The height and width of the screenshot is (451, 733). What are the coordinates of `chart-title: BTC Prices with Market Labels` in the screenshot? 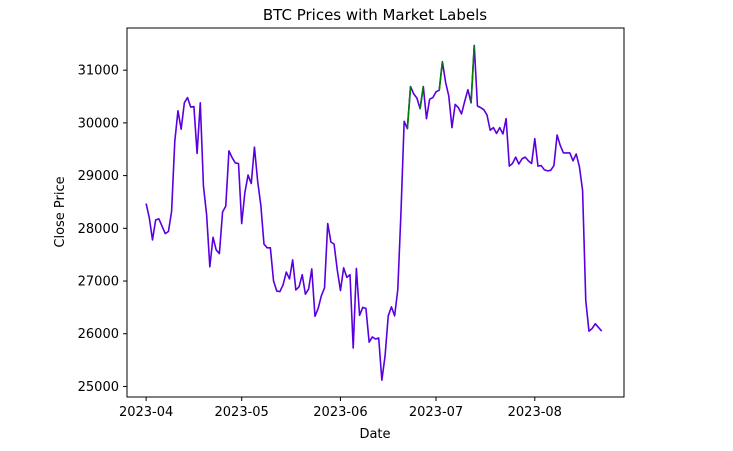 It's located at (375, 15).